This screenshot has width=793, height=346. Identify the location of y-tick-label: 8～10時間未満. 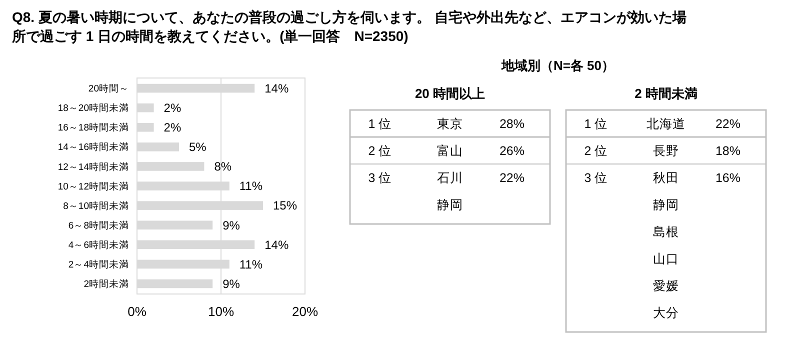
(96, 206).